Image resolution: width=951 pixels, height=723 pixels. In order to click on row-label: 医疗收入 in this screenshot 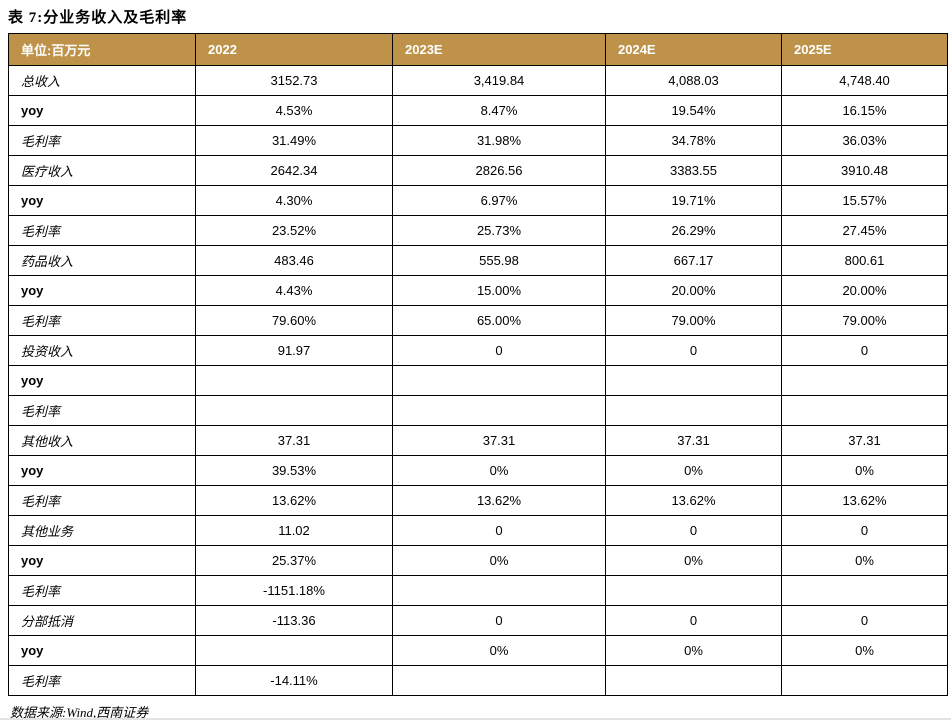, I will do `click(102, 170)`.